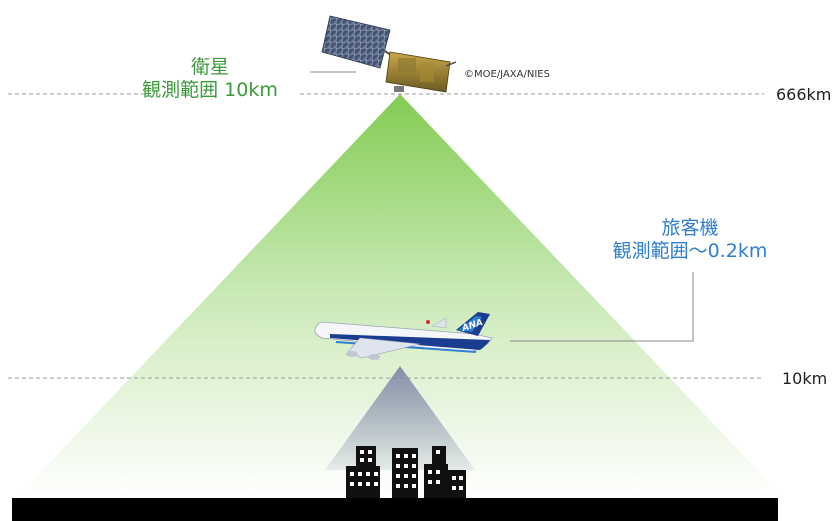  What do you see at coordinates (209, 67) in the screenshot?
I see `satellite-name: 衛星` at bounding box center [209, 67].